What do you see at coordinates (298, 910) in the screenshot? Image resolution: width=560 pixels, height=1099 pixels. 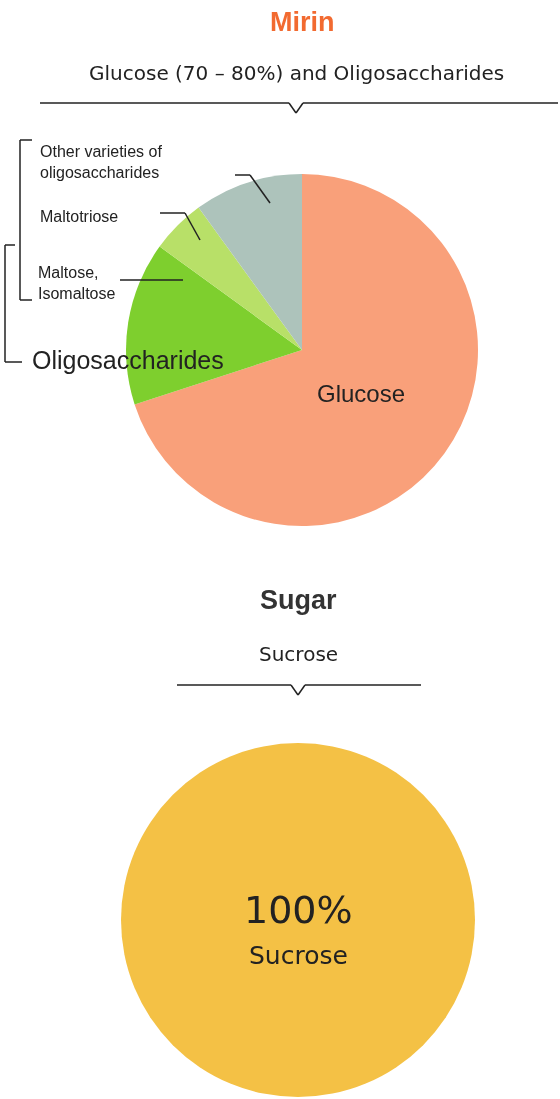 I see `data-label: 100%` at bounding box center [298, 910].